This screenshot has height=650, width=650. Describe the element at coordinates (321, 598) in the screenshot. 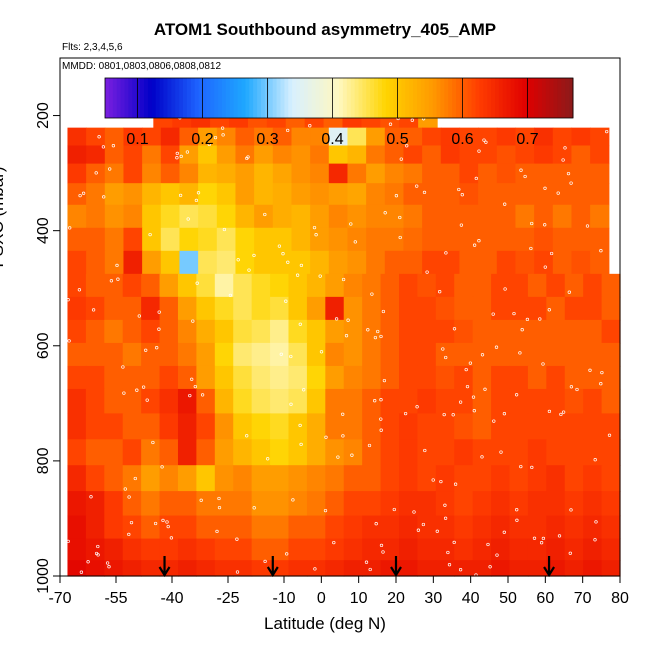

I see `x-tick-label: 0` at that location.